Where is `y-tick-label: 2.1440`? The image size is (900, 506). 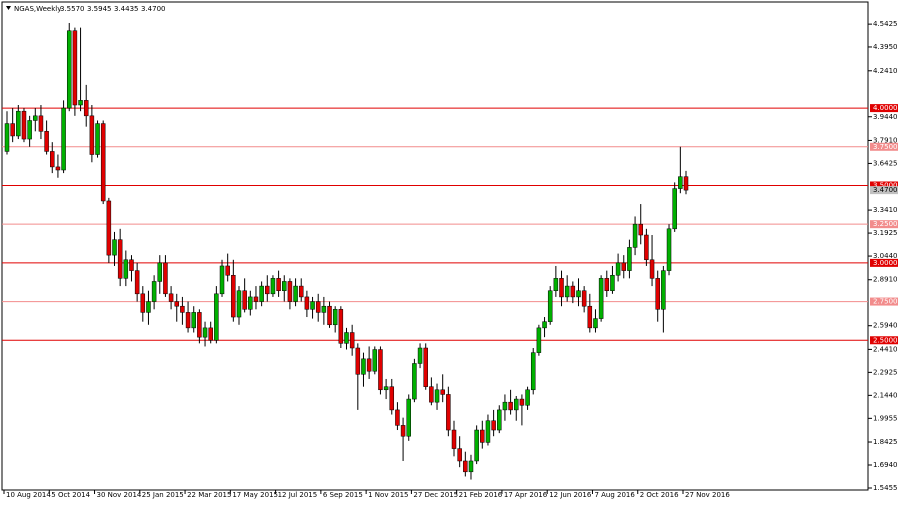 y-tick-label: 2.1440 is located at coordinates (885, 395).